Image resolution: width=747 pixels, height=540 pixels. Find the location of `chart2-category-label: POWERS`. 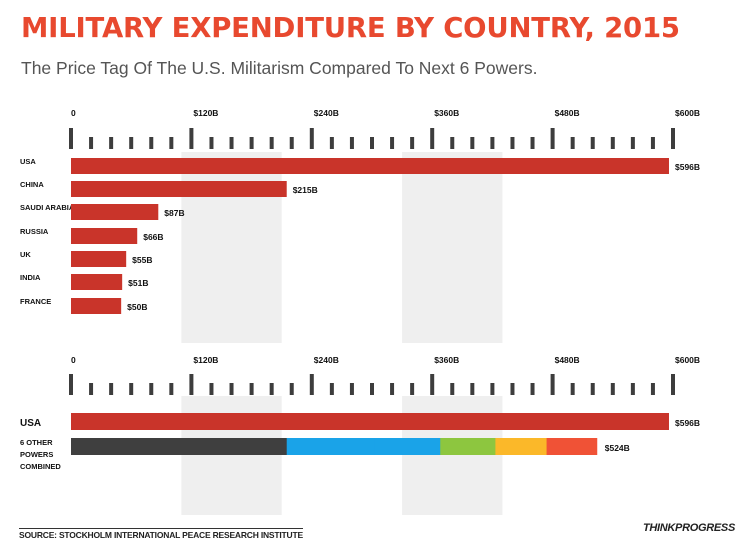

chart2-category-label: POWERS is located at coordinates (36, 454).